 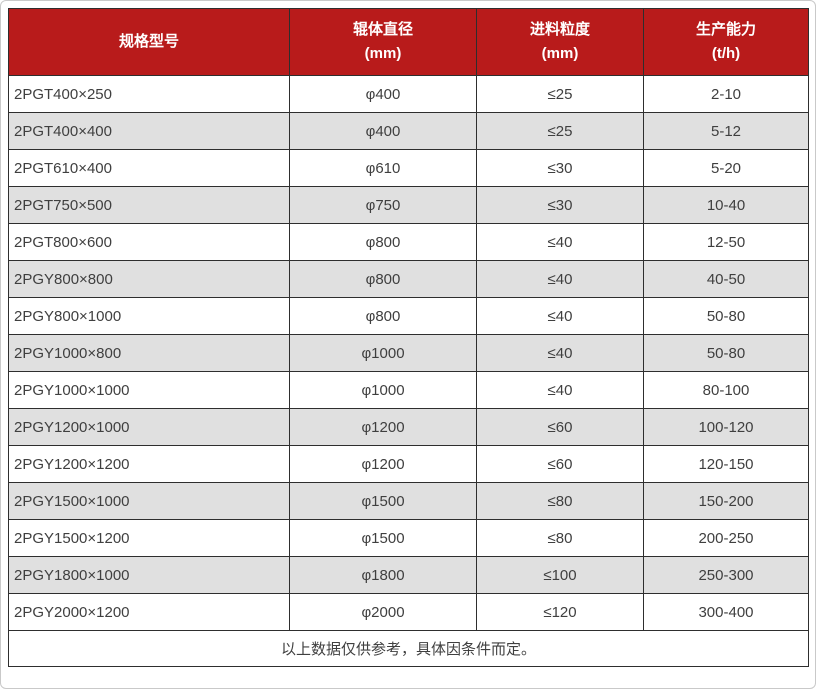 I want to click on model-cell: 2PGY1000×1000, so click(x=149, y=390).